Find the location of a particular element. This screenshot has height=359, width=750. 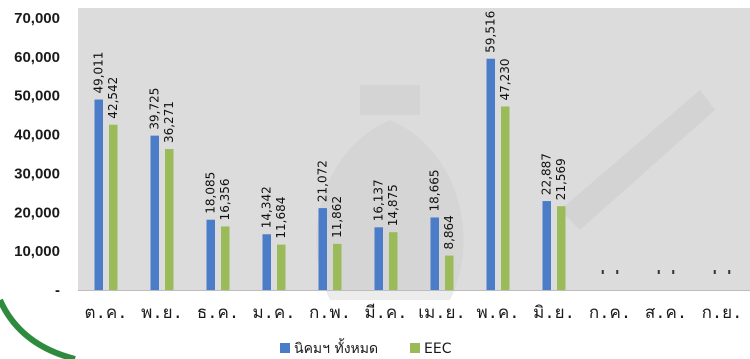

data-label: 49,011 is located at coordinates (99, 73).